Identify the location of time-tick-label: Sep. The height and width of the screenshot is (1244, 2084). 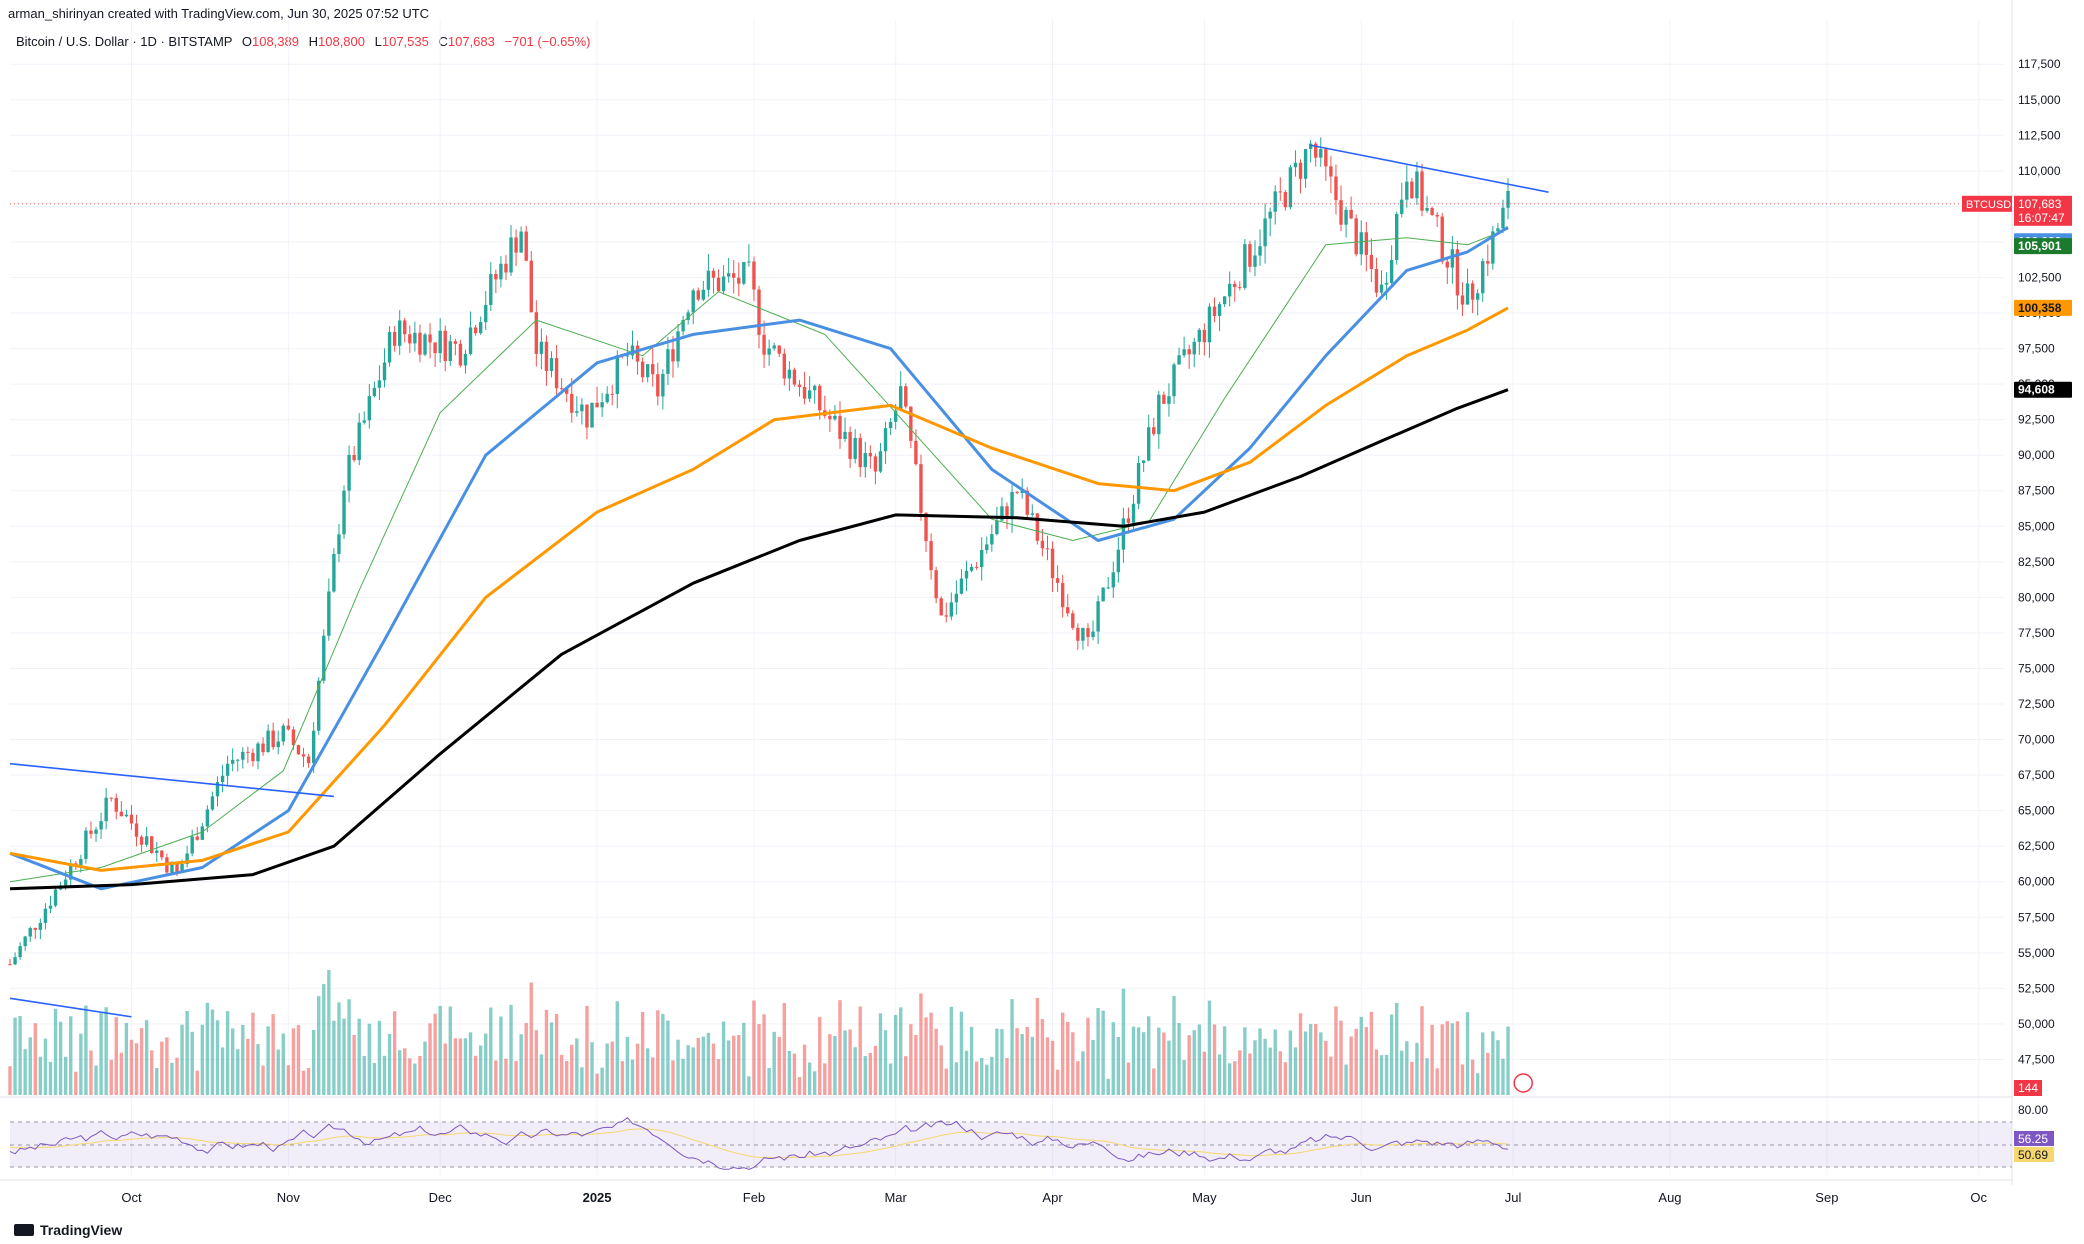
(1826, 1197).